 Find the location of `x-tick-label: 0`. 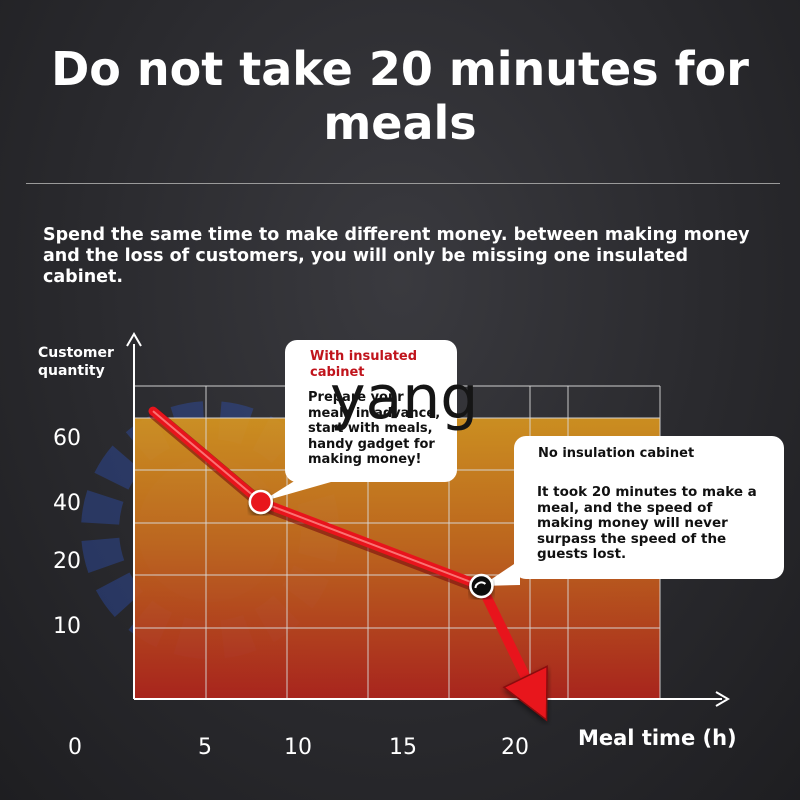

x-tick-label: 0 is located at coordinates (75, 747).